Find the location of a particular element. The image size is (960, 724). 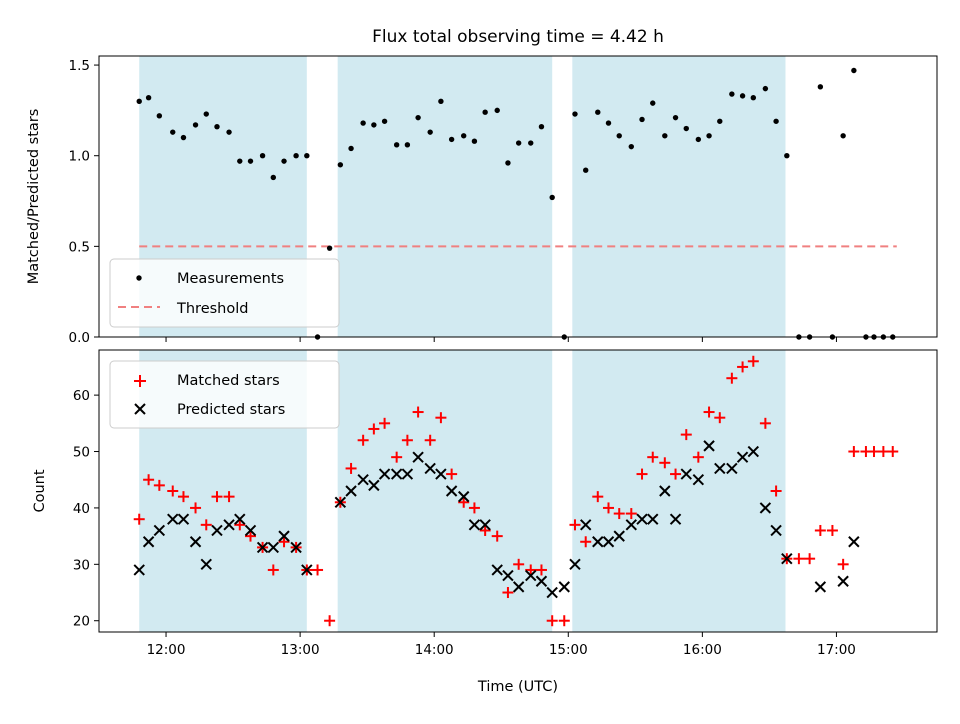

top-y-tick-label: 1.0 is located at coordinates (79, 157).